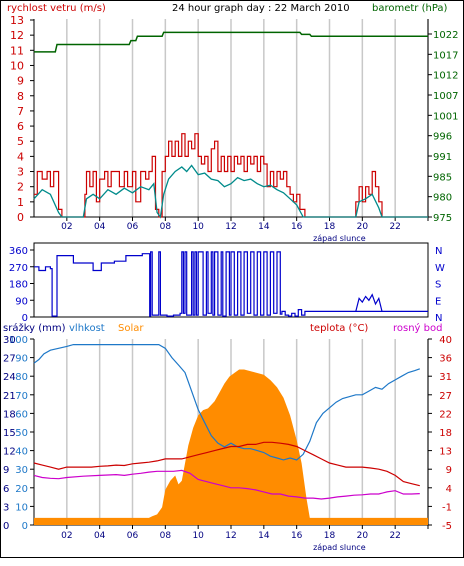 The image size is (464, 566). What do you see at coordinates (261, 8) in the screenshot?
I see `chart-title: 24 hour graph day : 22 March 2010` at bounding box center [261, 8].